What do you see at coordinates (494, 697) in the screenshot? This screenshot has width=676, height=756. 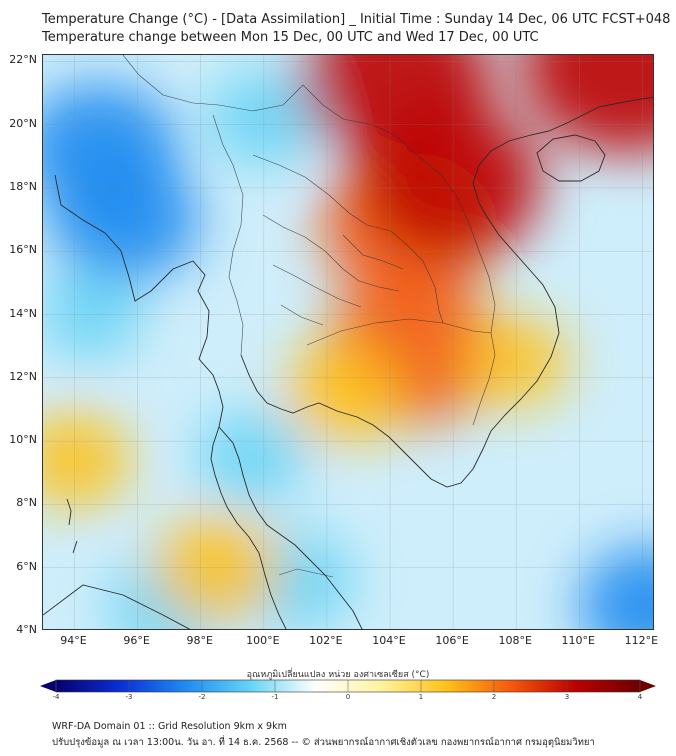 I see `colorbar-tick-label: 2` at bounding box center [494, 697].